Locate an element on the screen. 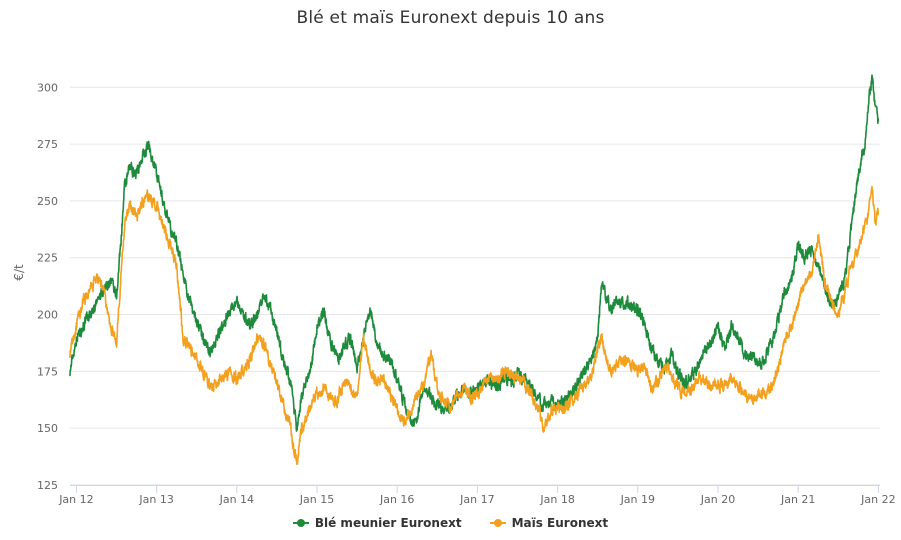 Image resolution: width=901 pixels, height=540 pixels. x-tick-label: Jan 19 is located at coordinates (637, 499).